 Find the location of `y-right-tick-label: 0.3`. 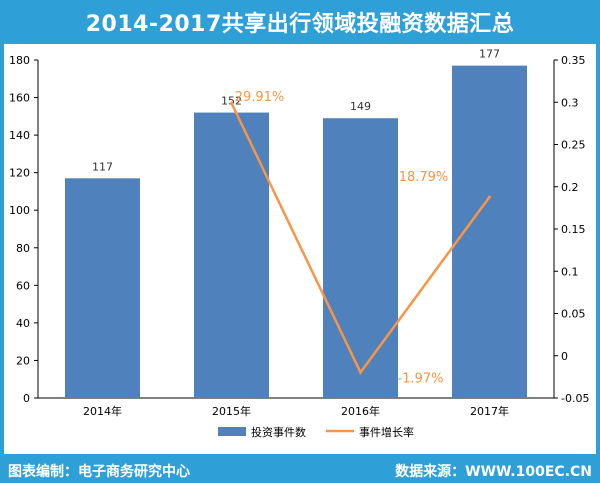

y-right-tick-label: 0.3 is located at coordinates (570, 102).